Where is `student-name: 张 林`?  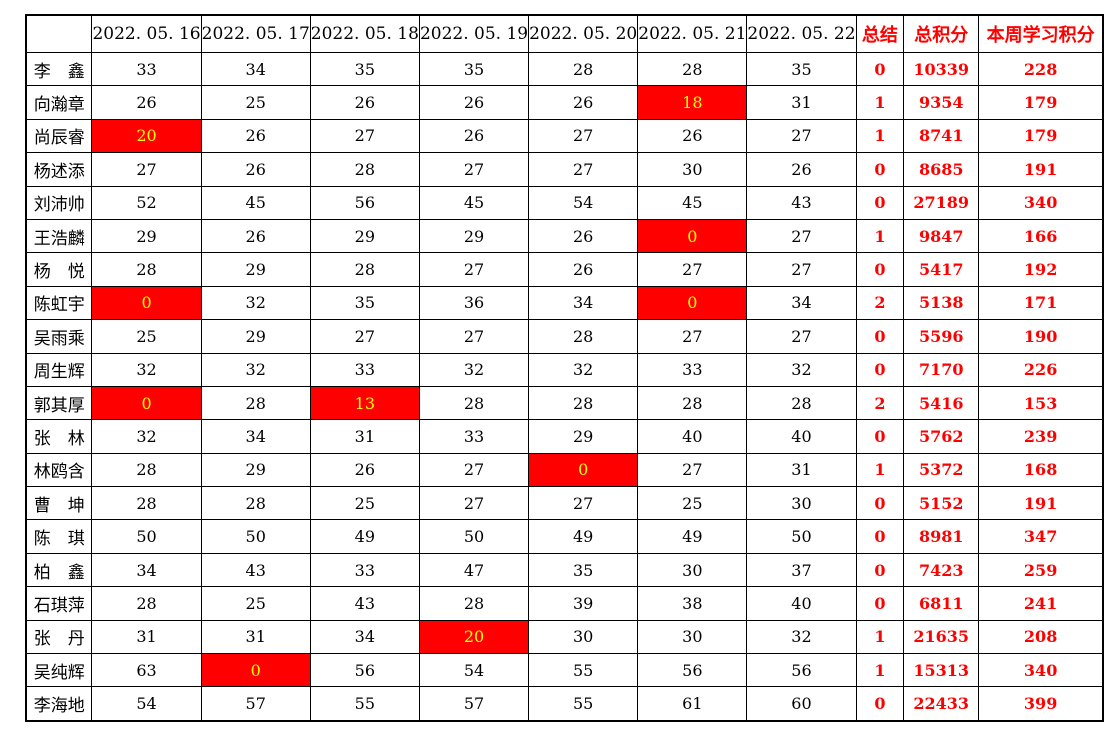 student-name: 张 林 is located at coordinates (59, 436).